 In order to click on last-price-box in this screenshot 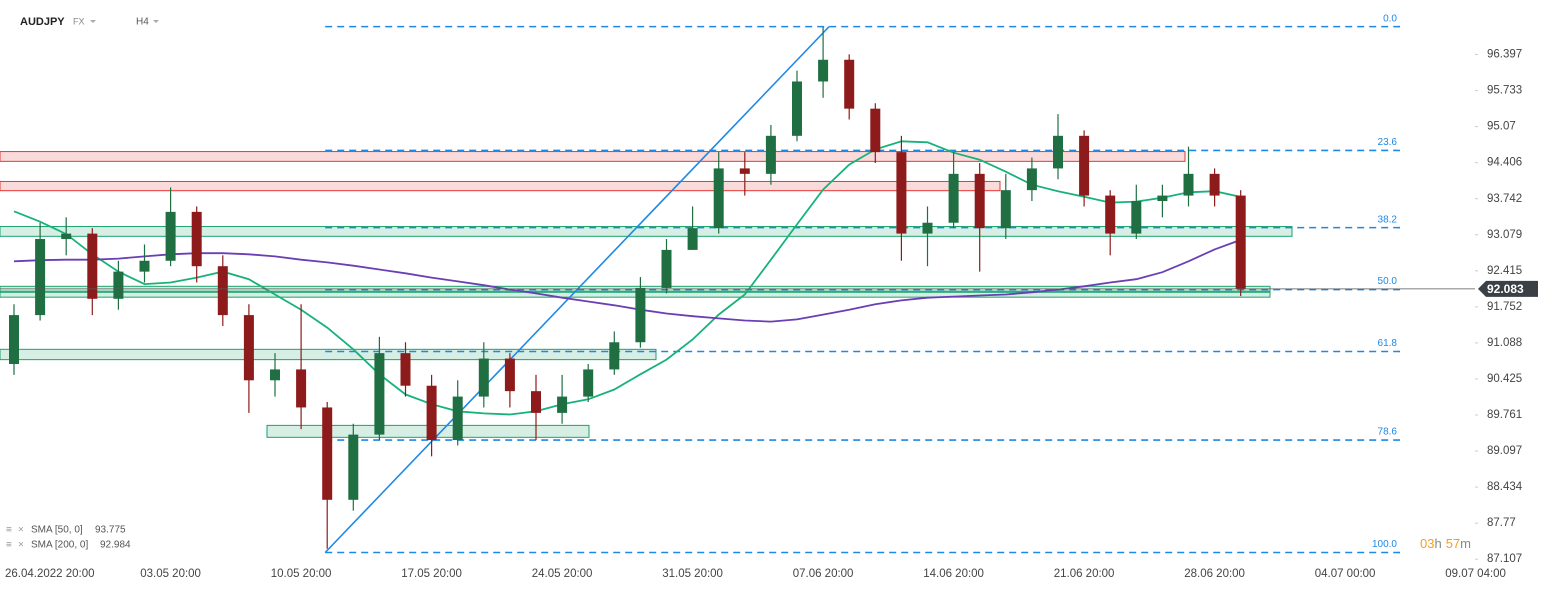, I will do `click(1508, 288)`.